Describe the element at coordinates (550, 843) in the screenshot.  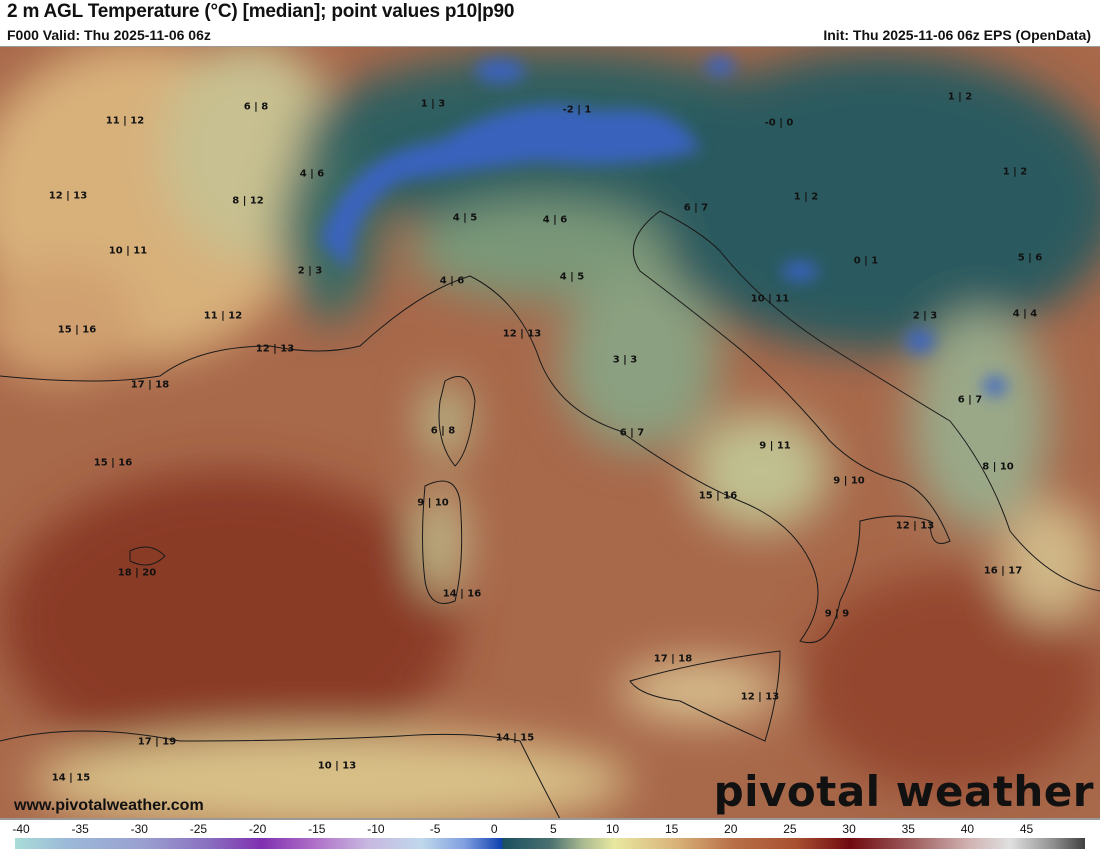
I see `colorbar-gradient` at that location.